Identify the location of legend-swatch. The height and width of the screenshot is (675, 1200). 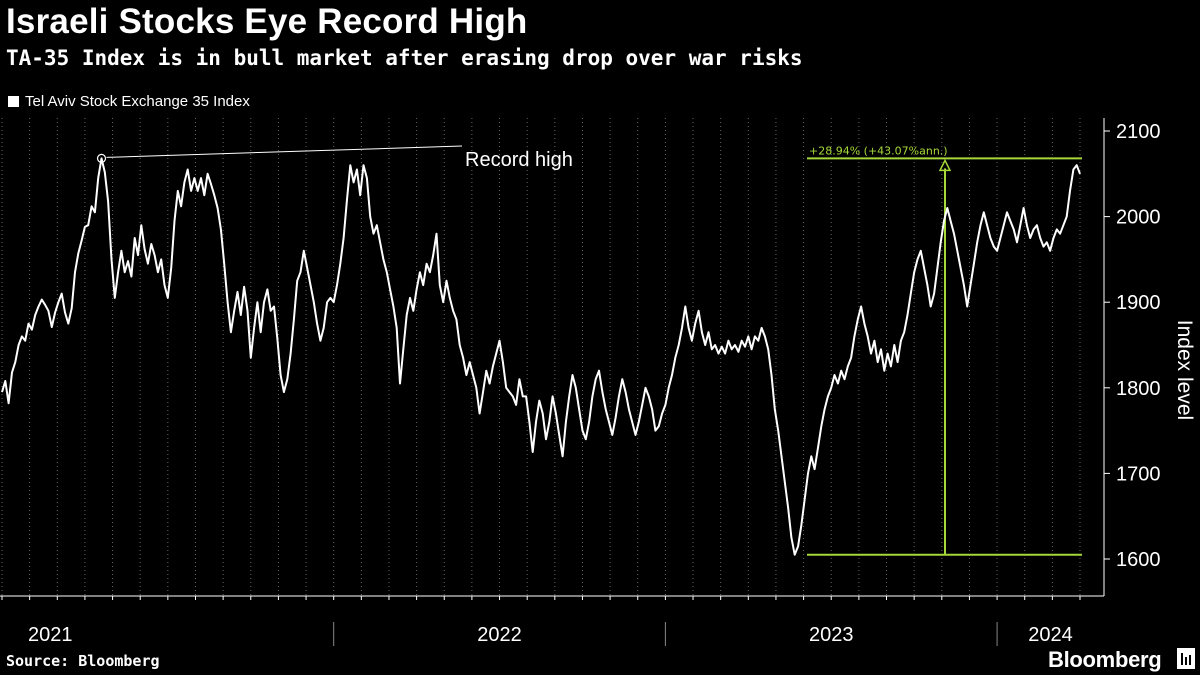
(13, 101).